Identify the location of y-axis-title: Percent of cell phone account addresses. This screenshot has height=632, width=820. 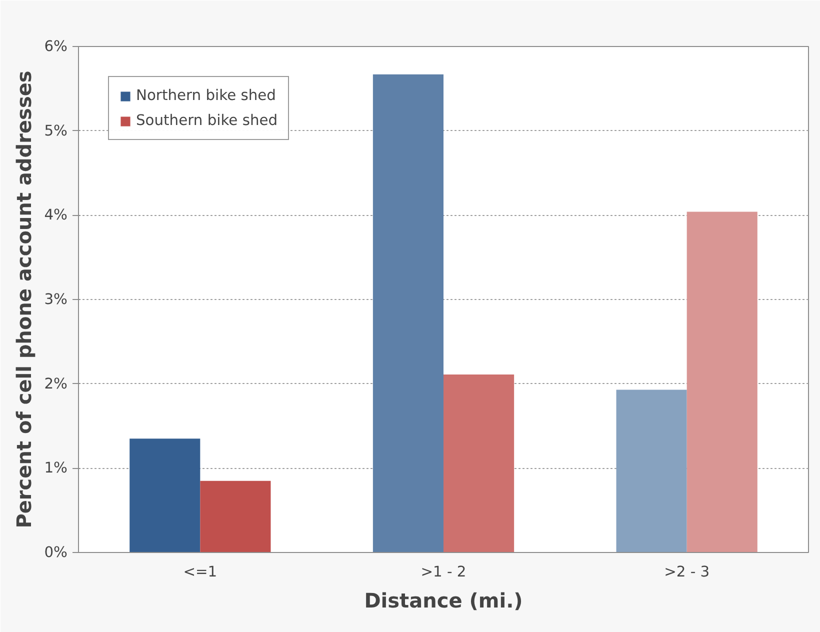
(24, 299).